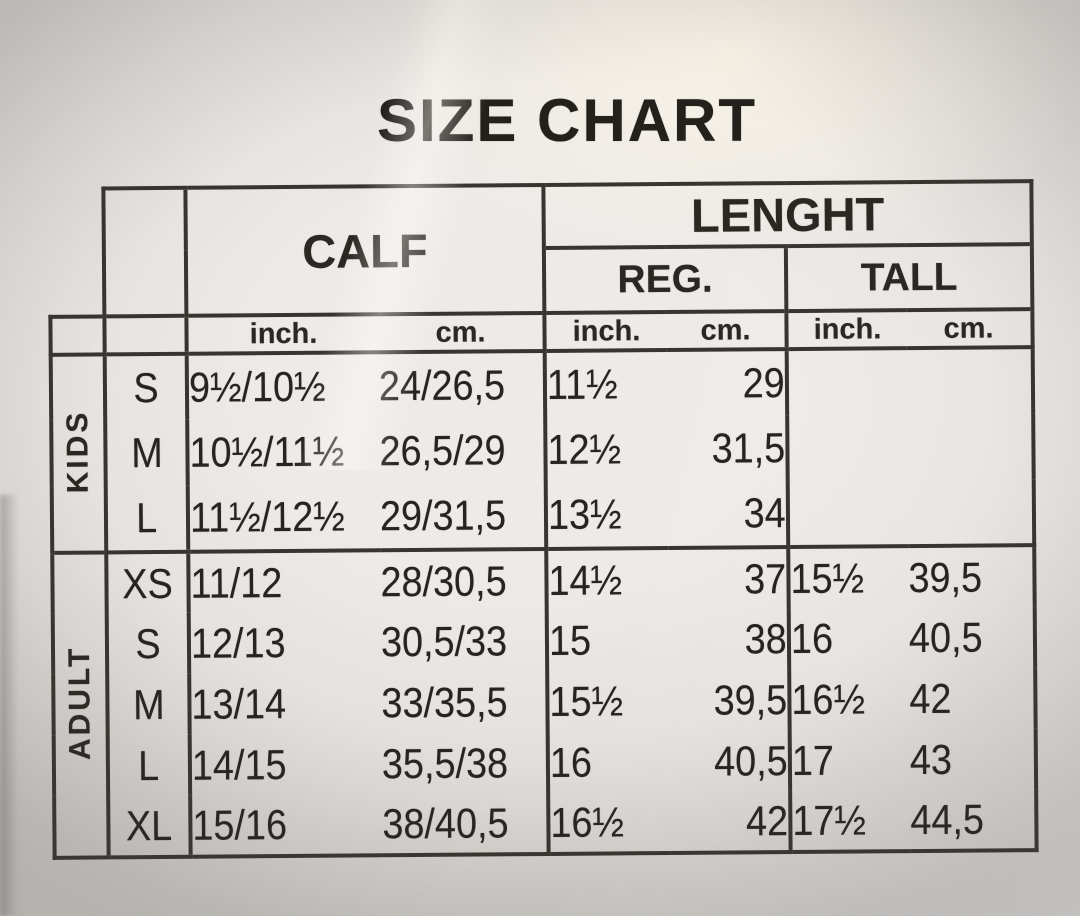  What do you see at coordinates (79, 702) in the screenshot?
I see `adult-label: ADULT` at bounding box center [79, 702].